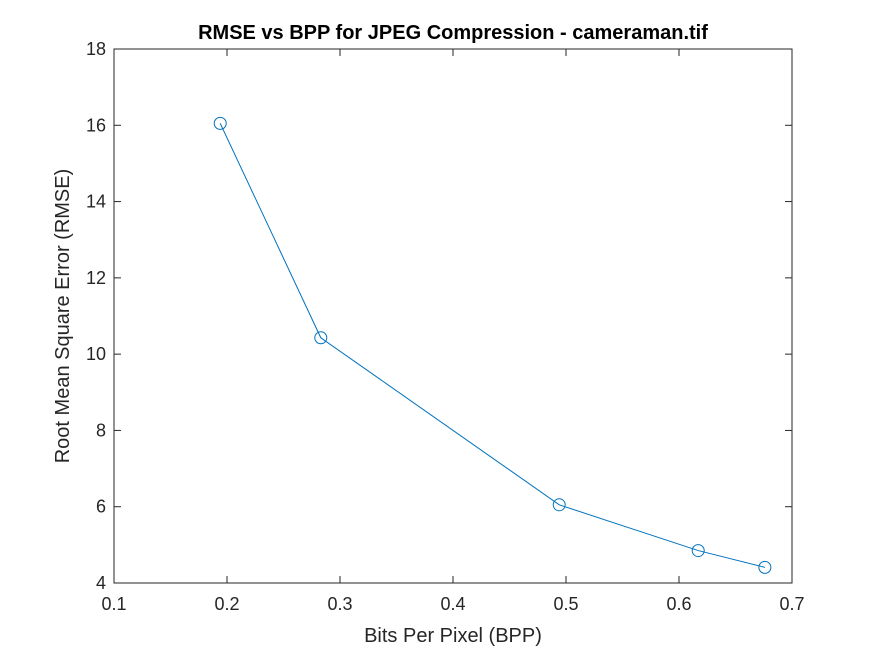  Describe the element at coordinates (63, 316) in the screenshot. I see `y-axis-label: Root Mean Square Error (RMSE)` at that location.